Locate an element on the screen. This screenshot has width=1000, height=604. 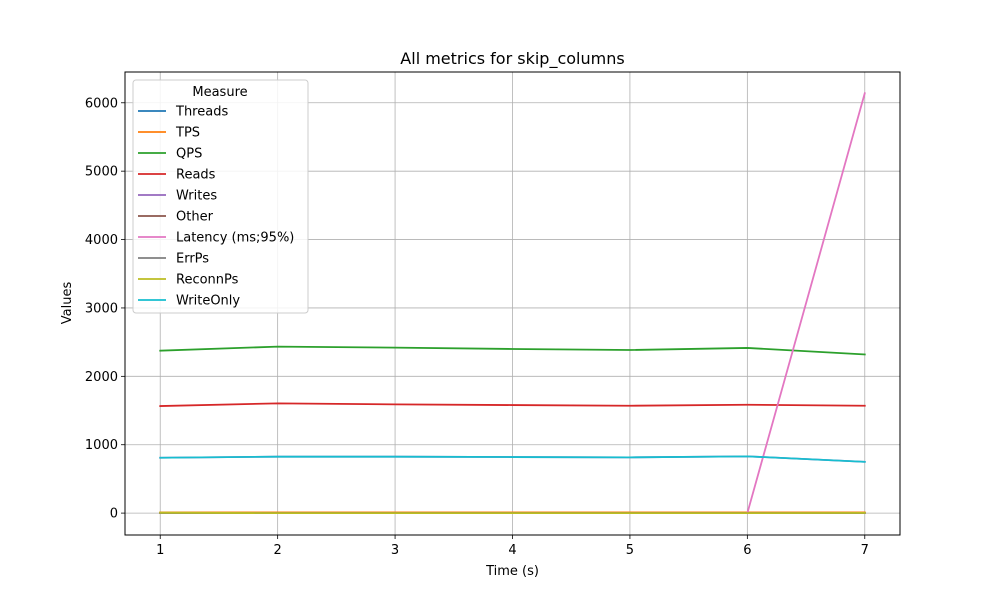
x-axis-label: Time (s) is located at coordinates (512, 571).